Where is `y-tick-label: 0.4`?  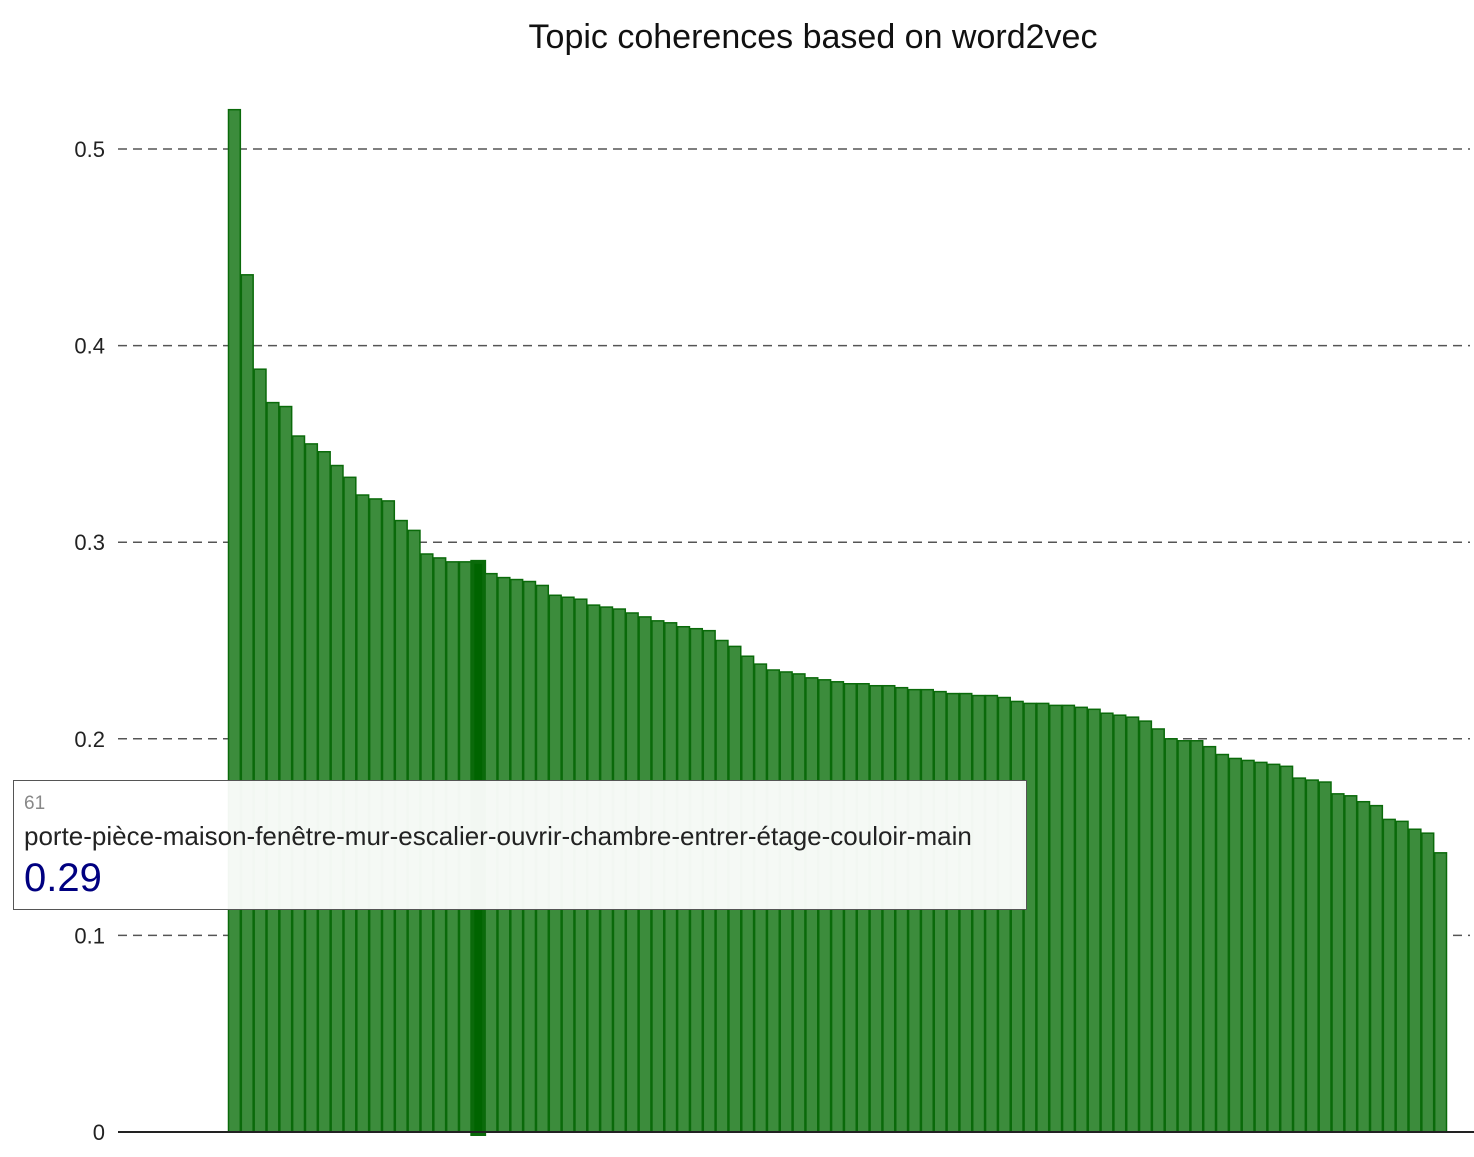 y-tick-label: 0.4 is located at coordinates (89, 346).